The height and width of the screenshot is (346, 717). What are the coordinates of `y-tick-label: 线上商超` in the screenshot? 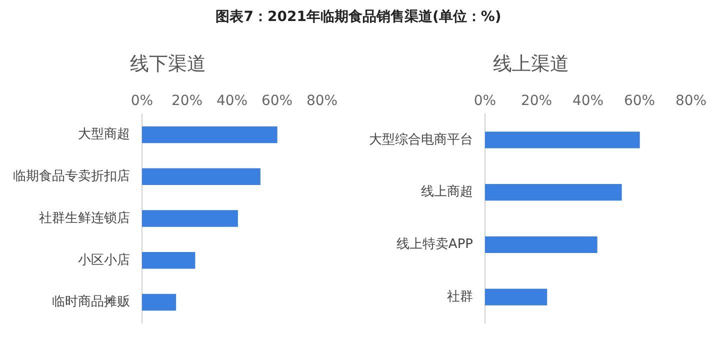 It's located at (447, 192).